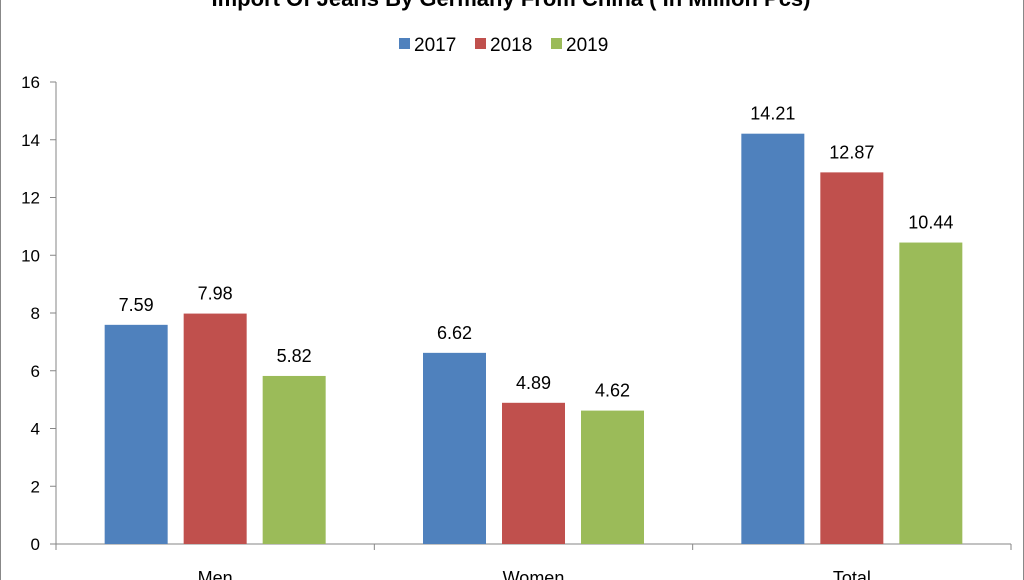  Describe the element at coordinates (215, 428) in the screenshot. I see `bar-men-2018` at that location.